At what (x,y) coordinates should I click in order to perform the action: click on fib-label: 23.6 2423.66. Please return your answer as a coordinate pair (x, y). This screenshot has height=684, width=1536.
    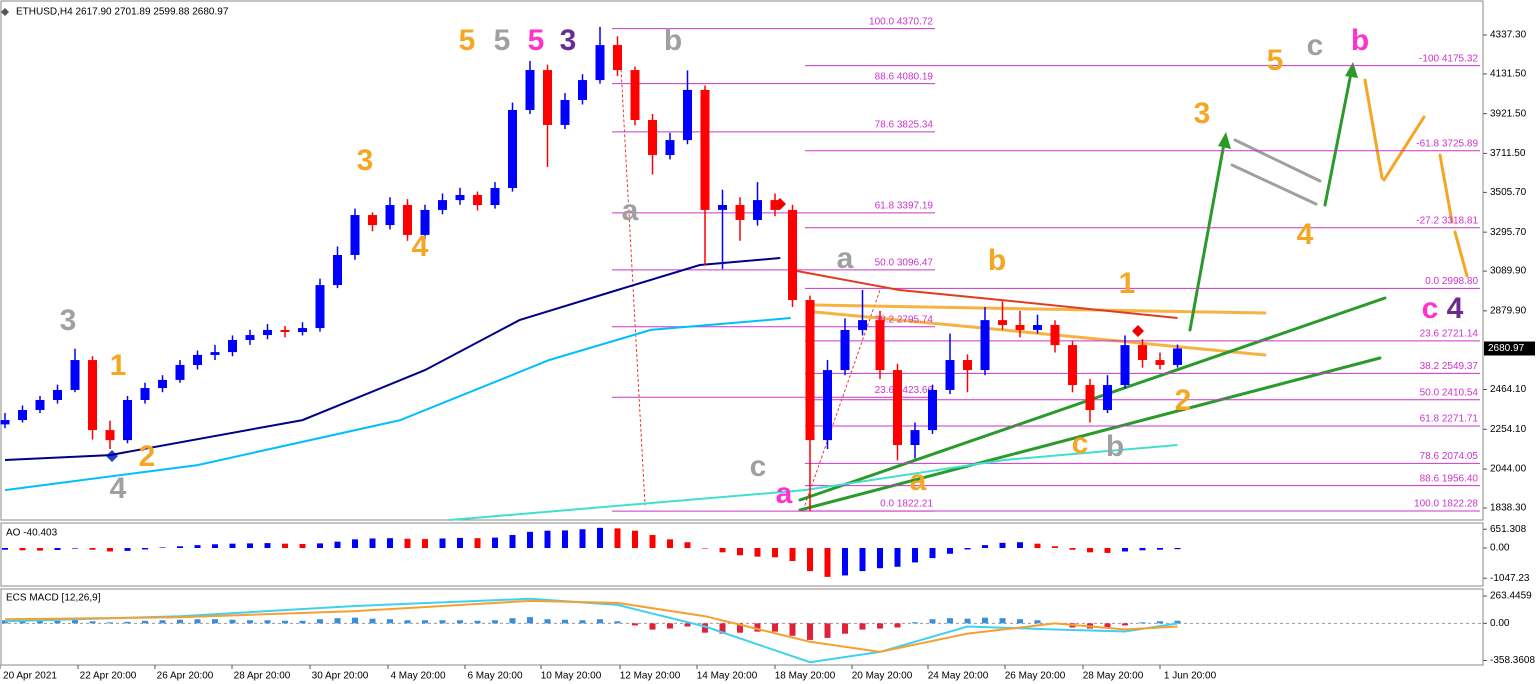
    Looking at the image, I should click on (904, 390).